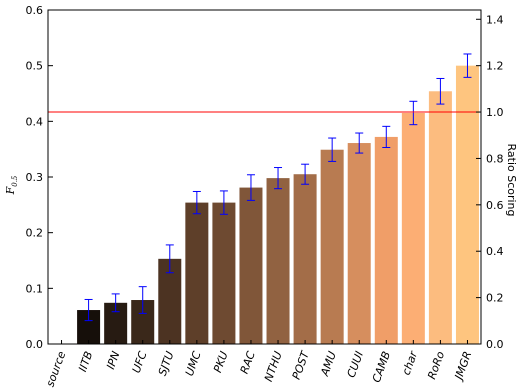 This screenshot has width=516, height=392. What do you see at coordinates (355, 365) in the screenshot?
I see `x-tick-label-cuui: CUUI` at bounding box center [355, 365].